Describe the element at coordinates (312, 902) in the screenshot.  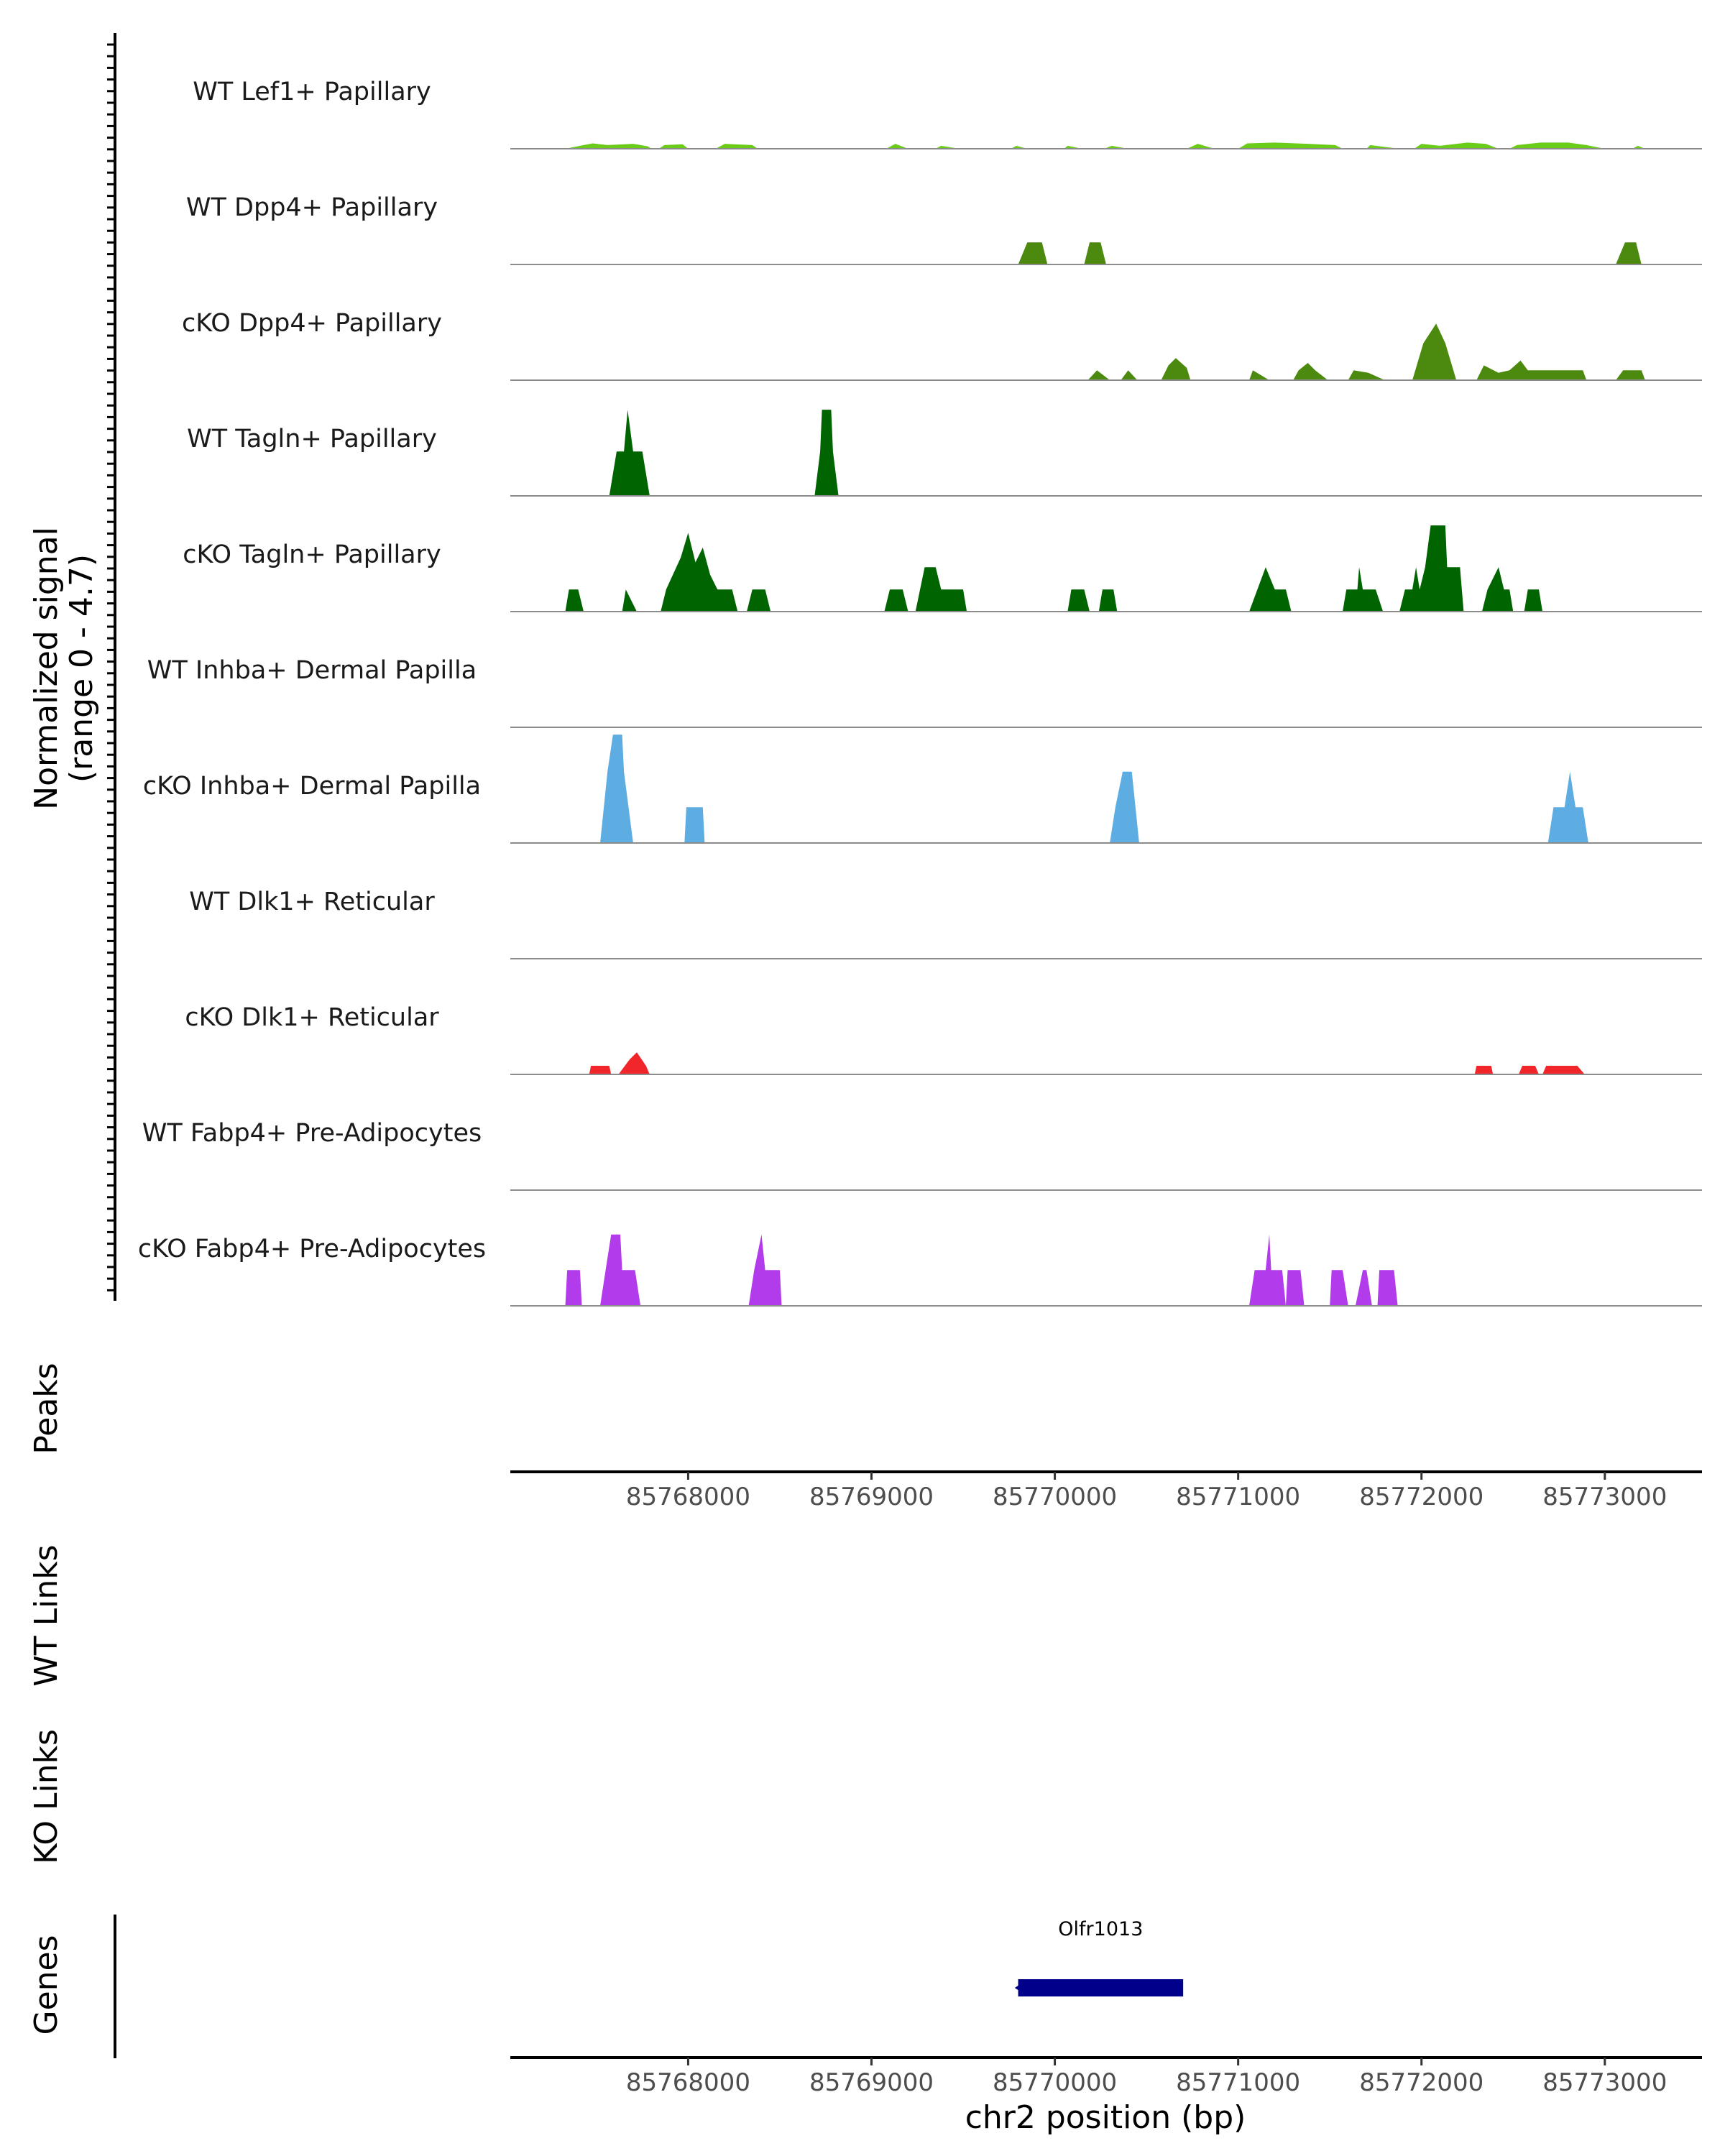
I see `track-label: WT Dlk1+ Reticular` at that location.